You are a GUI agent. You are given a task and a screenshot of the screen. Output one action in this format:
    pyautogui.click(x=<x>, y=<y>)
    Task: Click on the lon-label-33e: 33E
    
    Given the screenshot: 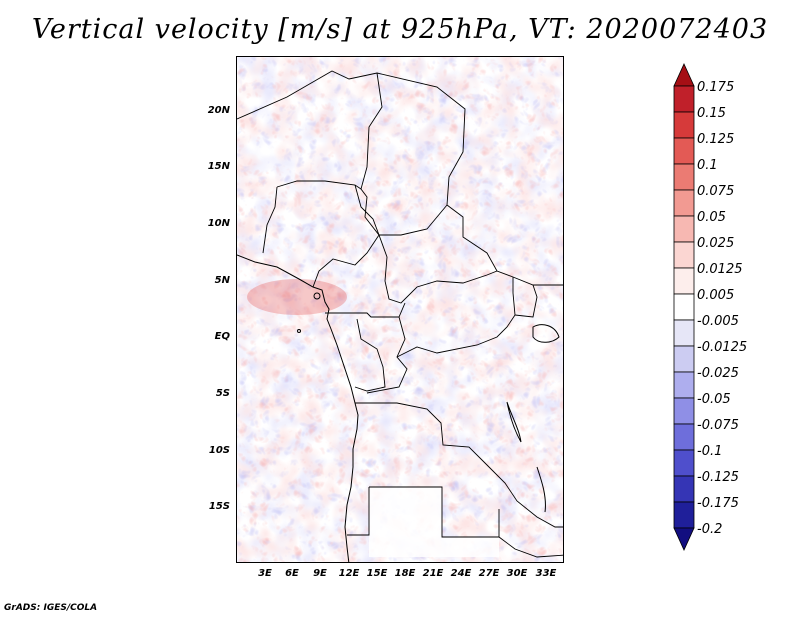 What is the action you would take?
    pyautogui.click(x=546, y=573)
    